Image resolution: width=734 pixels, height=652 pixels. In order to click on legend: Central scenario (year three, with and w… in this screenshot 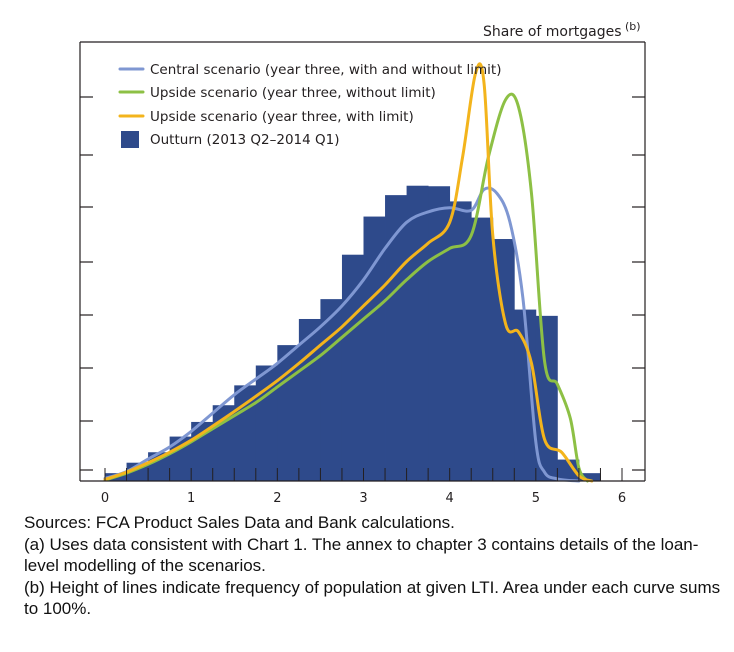, I will do `click(310, 105)`.